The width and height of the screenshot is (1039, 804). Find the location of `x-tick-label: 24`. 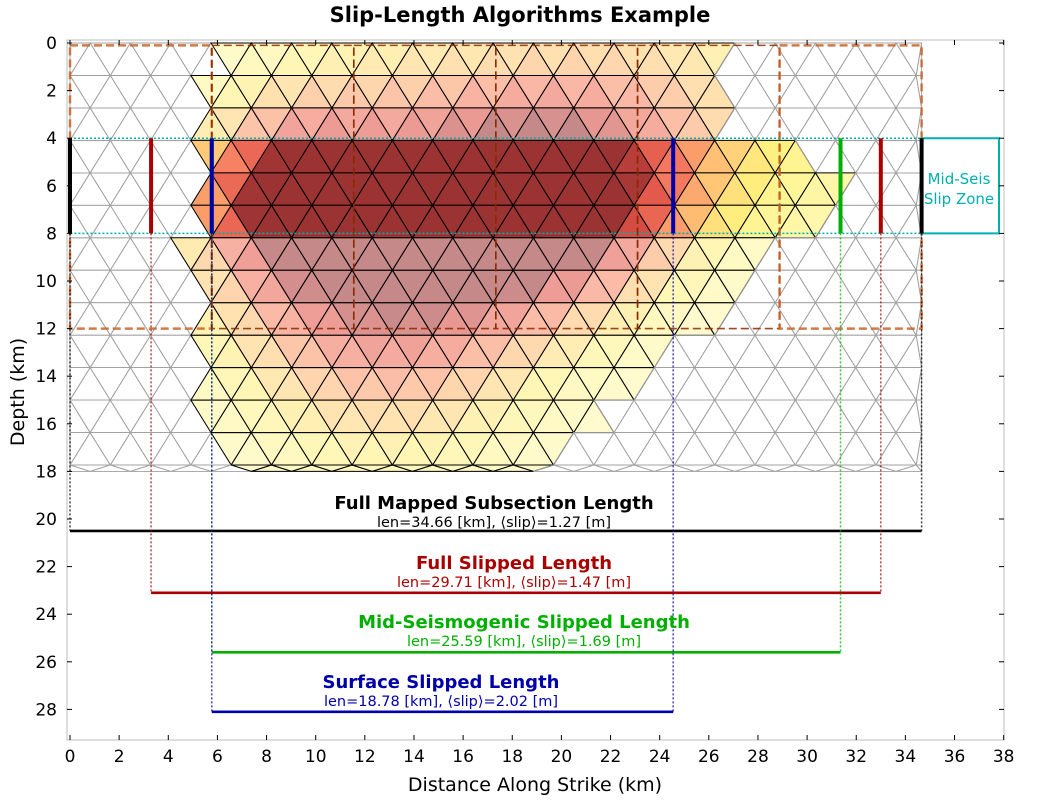

x-tick-label: 24 is located at coordinates (660, 757).